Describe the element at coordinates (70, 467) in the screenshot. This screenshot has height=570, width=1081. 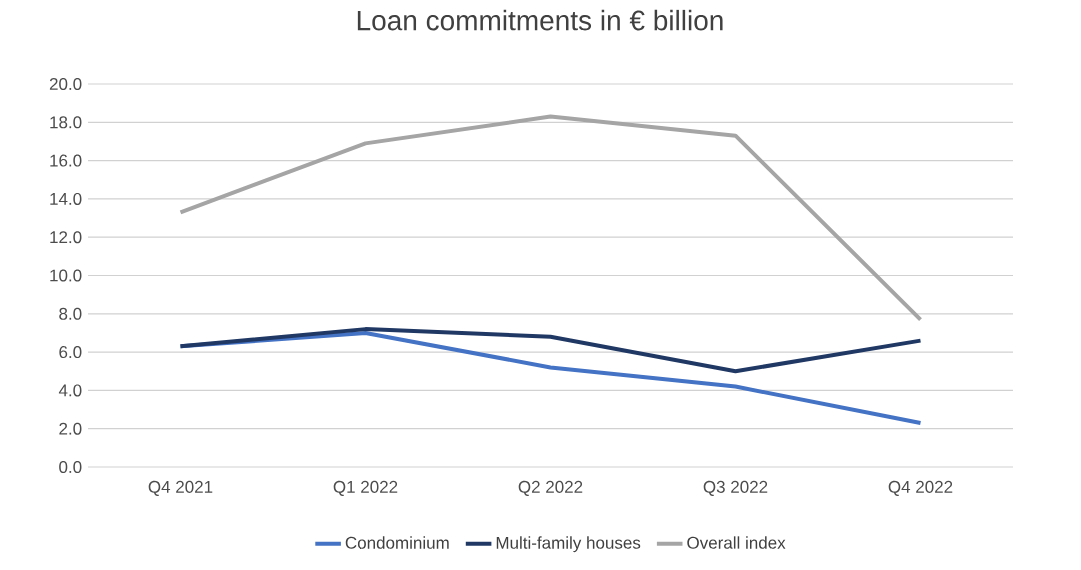
I see `y-tick-label: 0.0` at that location.